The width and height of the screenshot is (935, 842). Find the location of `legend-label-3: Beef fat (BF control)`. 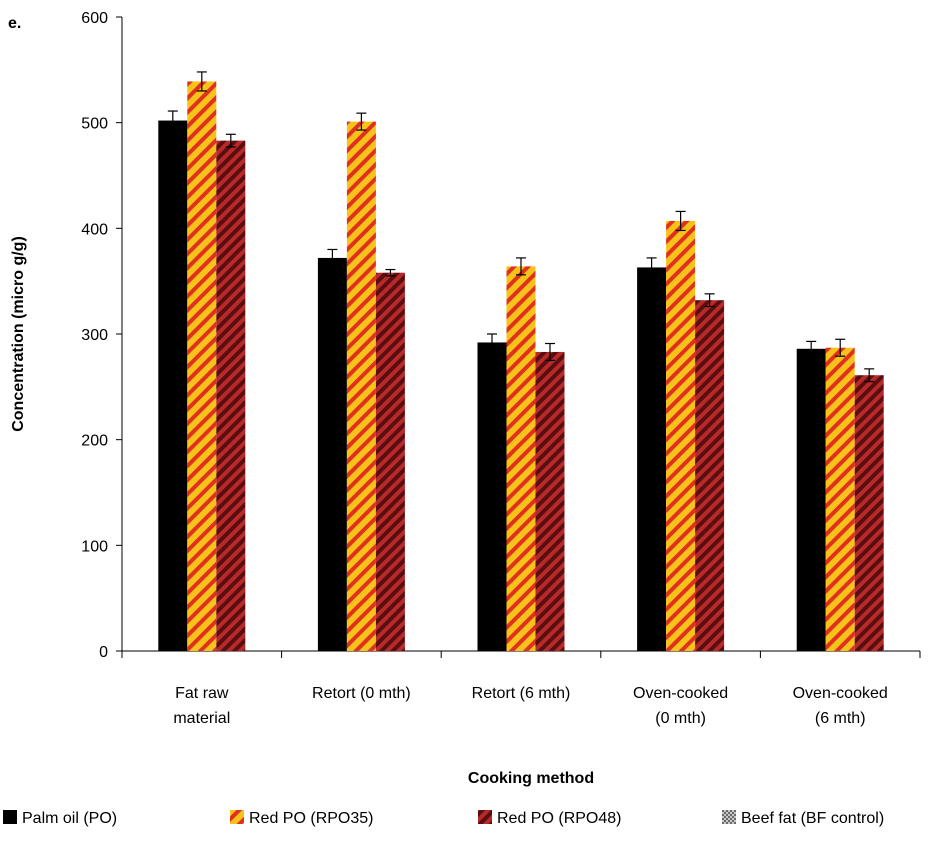

legend-label-3: Beef fat (BF control) is located at coordinates (812, 818).